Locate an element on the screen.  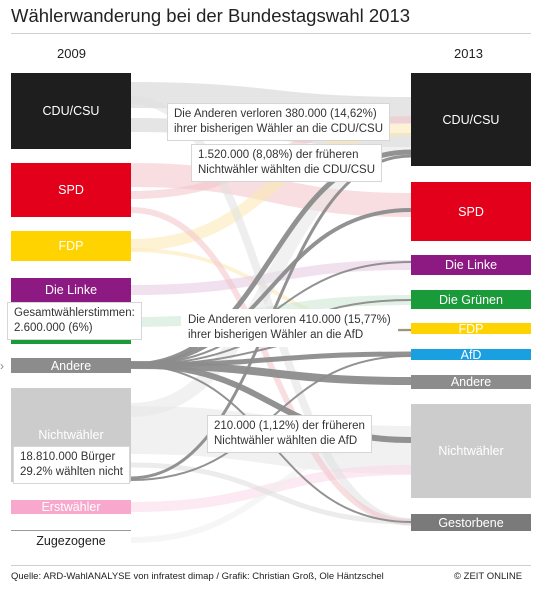
node-2009-andere: Andere is located at coordinates (71, 365).